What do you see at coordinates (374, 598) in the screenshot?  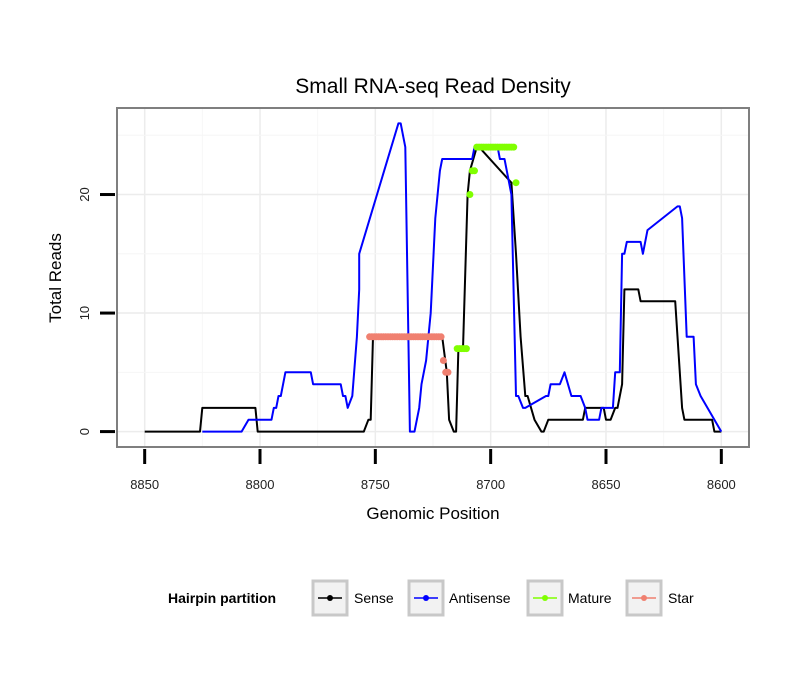 I see `legend-label-sense: Sense` at bounding box center [374, 598].